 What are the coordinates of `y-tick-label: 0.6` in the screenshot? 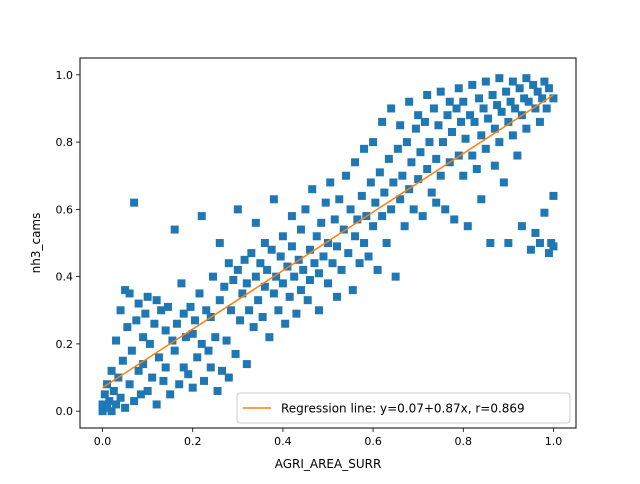 It's located at (65, 209).